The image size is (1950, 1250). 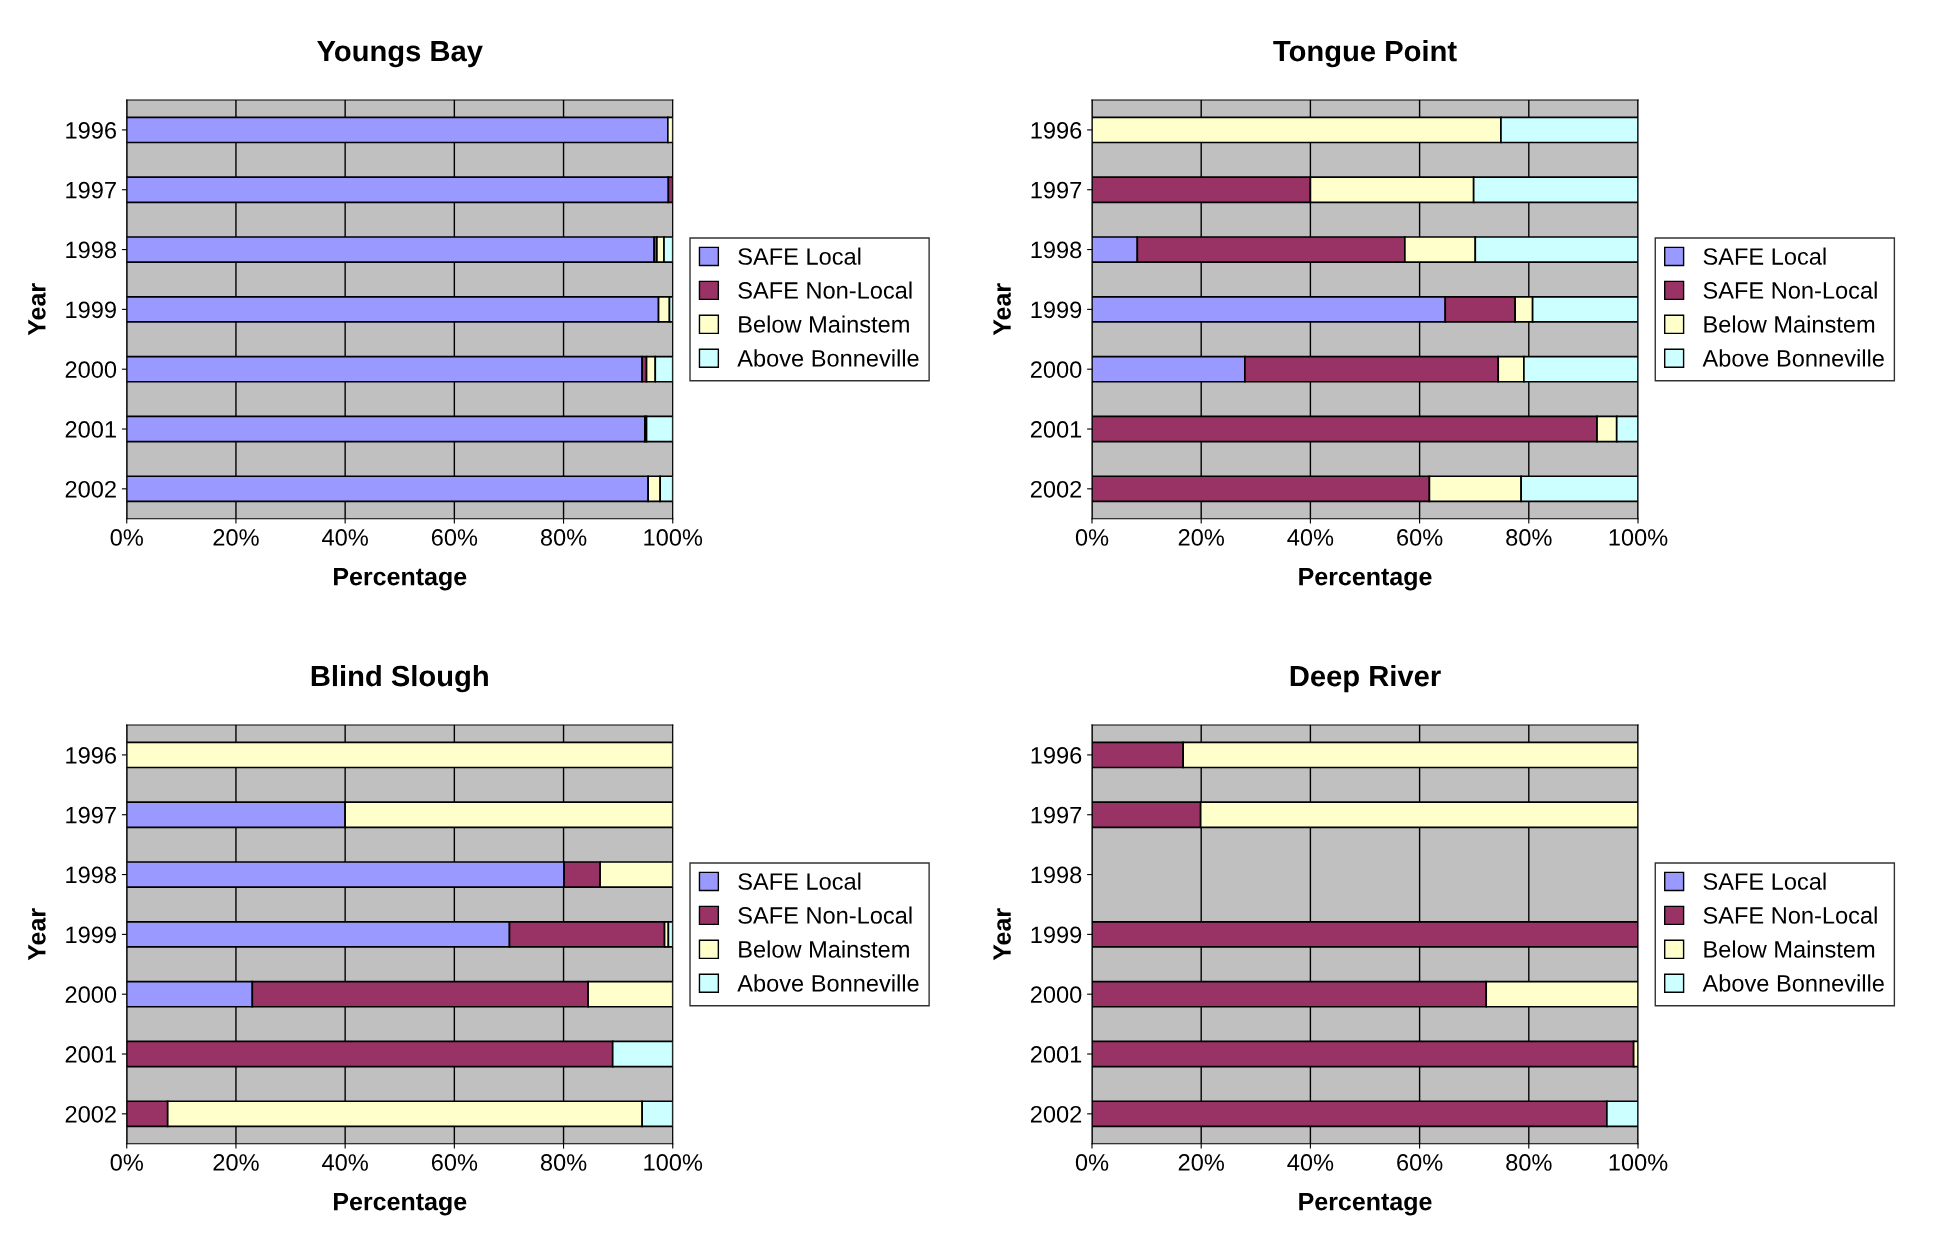 What do you see at coordinates (399, 678) in the screenshot?
I see `chart-title: Blind Slough` at bounding box center [399, 678].